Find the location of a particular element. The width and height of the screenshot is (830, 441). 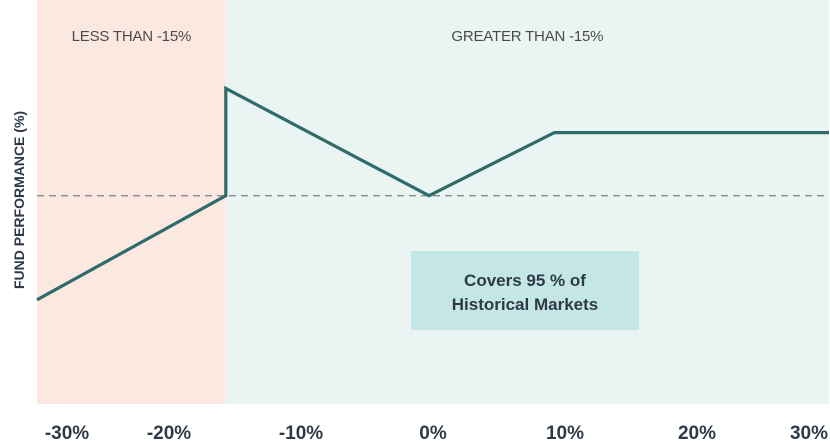

x-tick-label: 0% is located at coordinates (433, 432).